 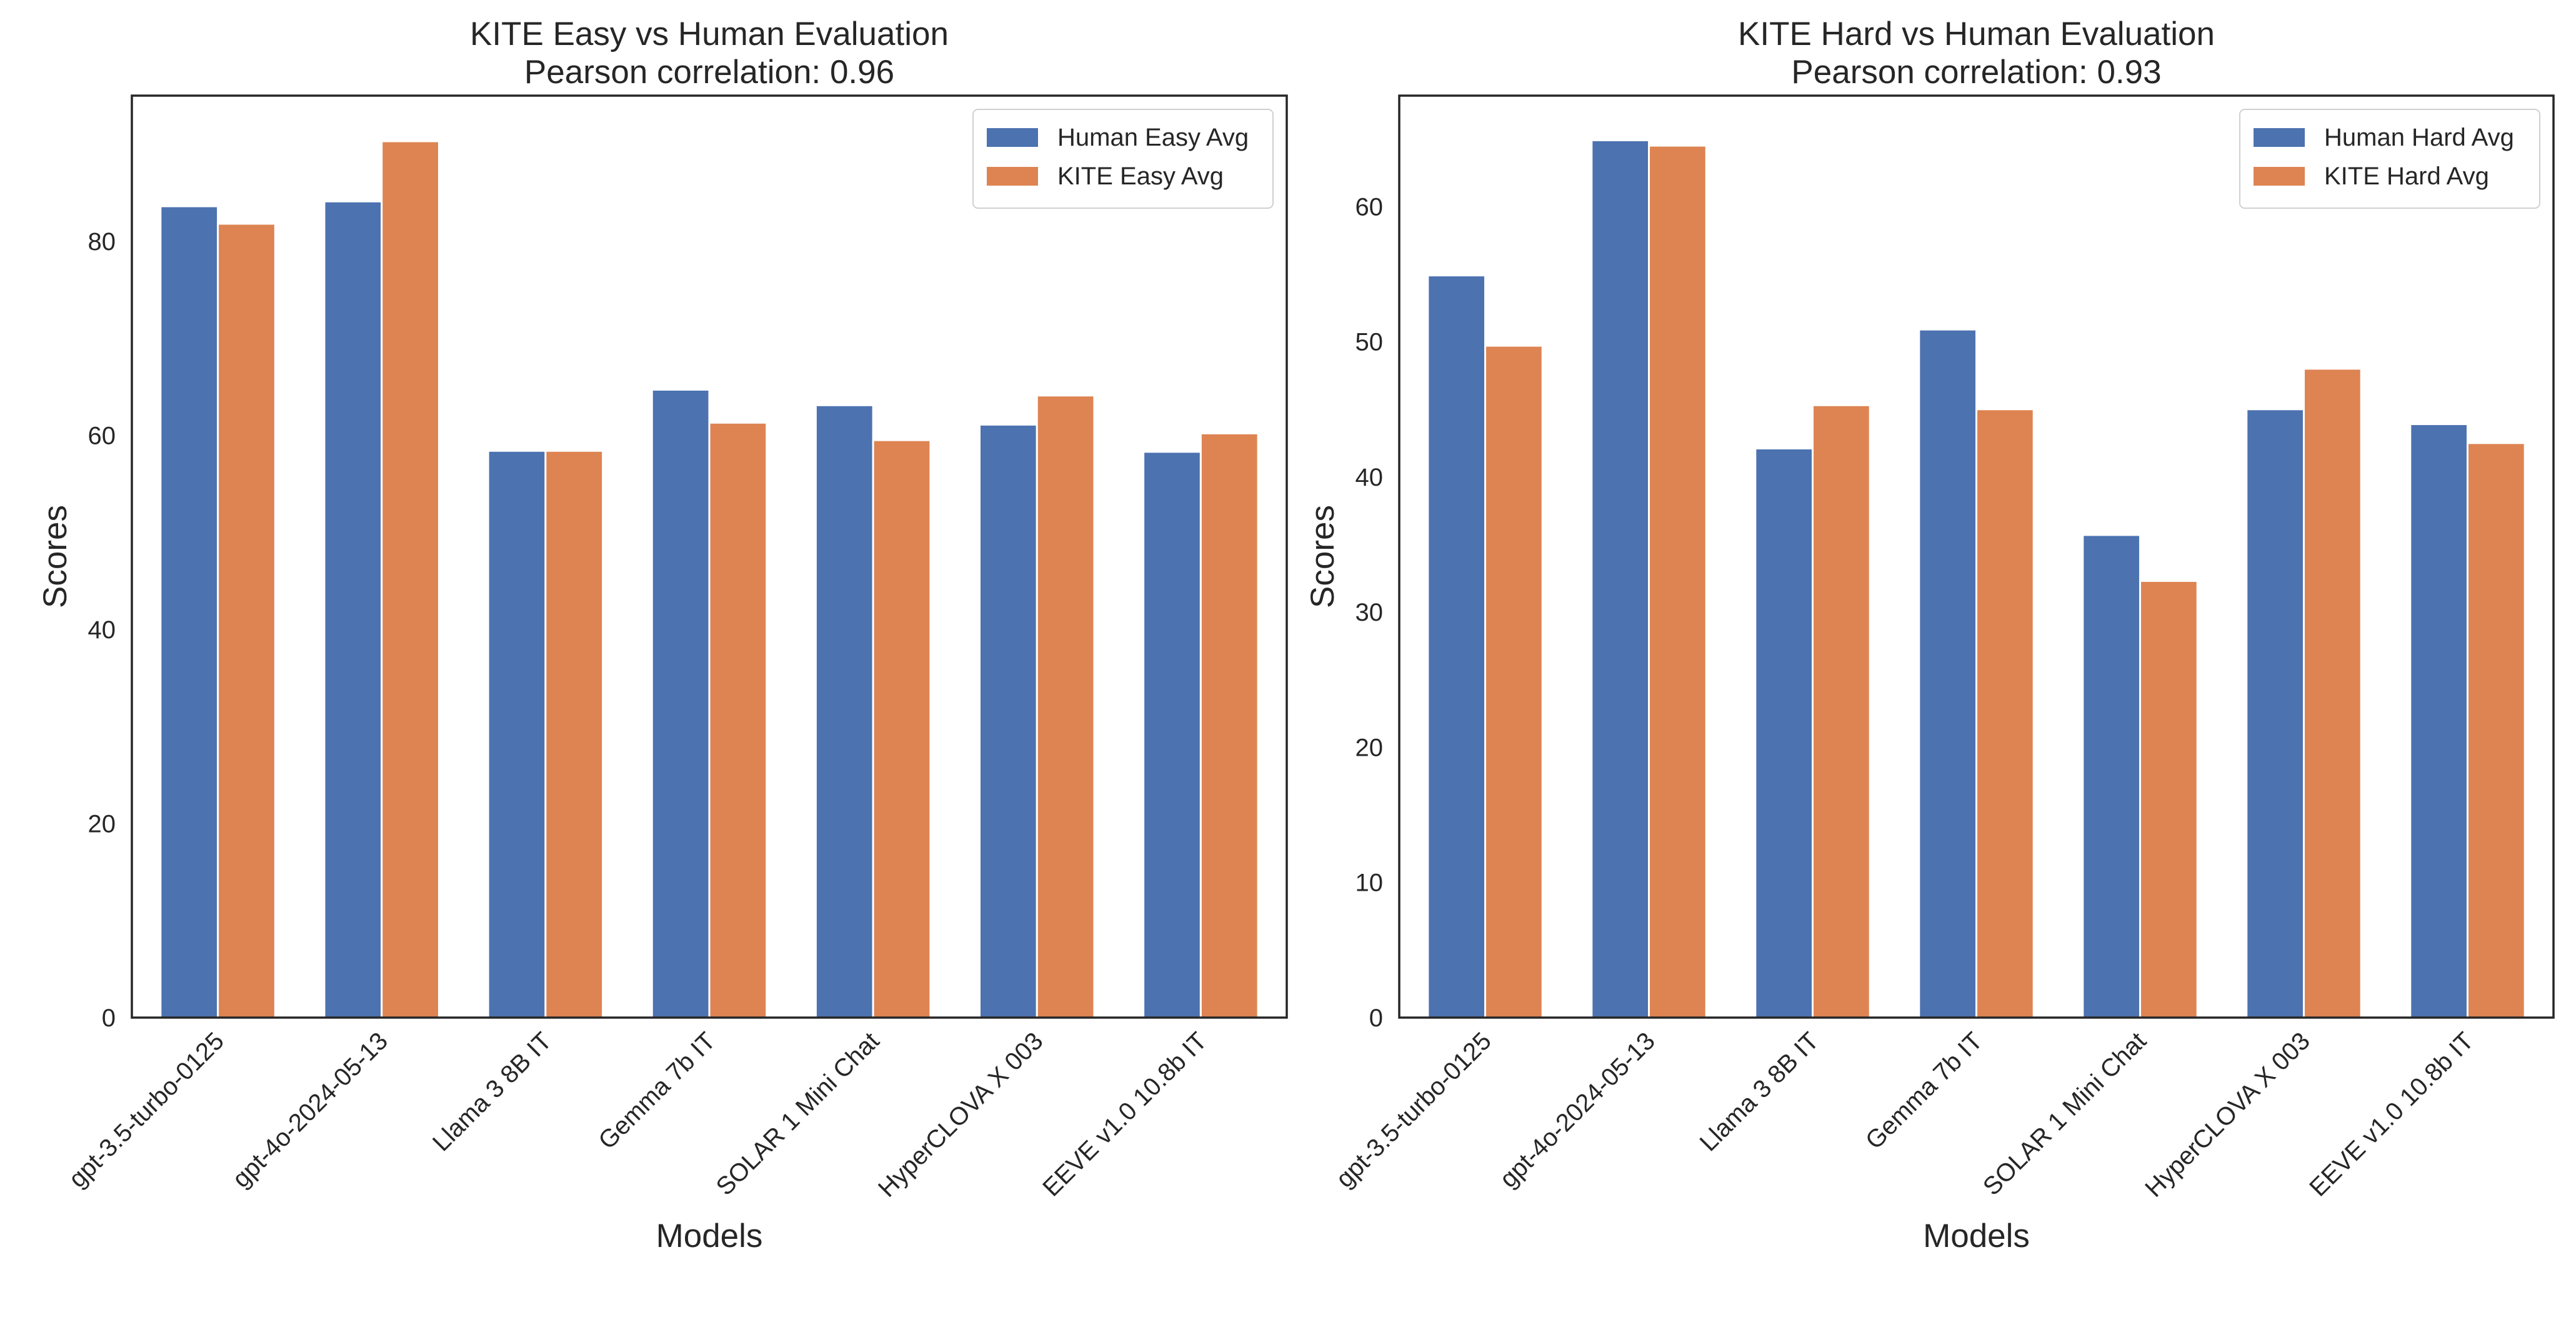 What do you see at coordinates (1123, 159) in the screenshot?
I see `legend: Human Easy Avg KITE Easy Avg` at bounding box center [1123, 159].